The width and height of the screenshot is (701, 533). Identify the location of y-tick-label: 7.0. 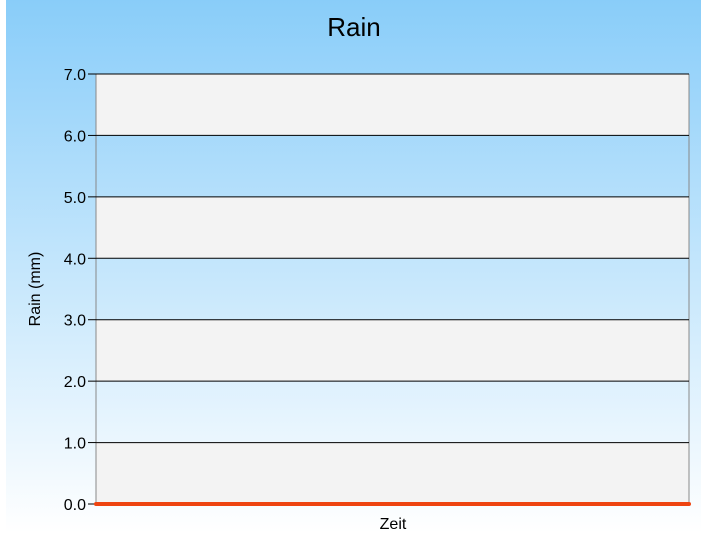
(75, 75).